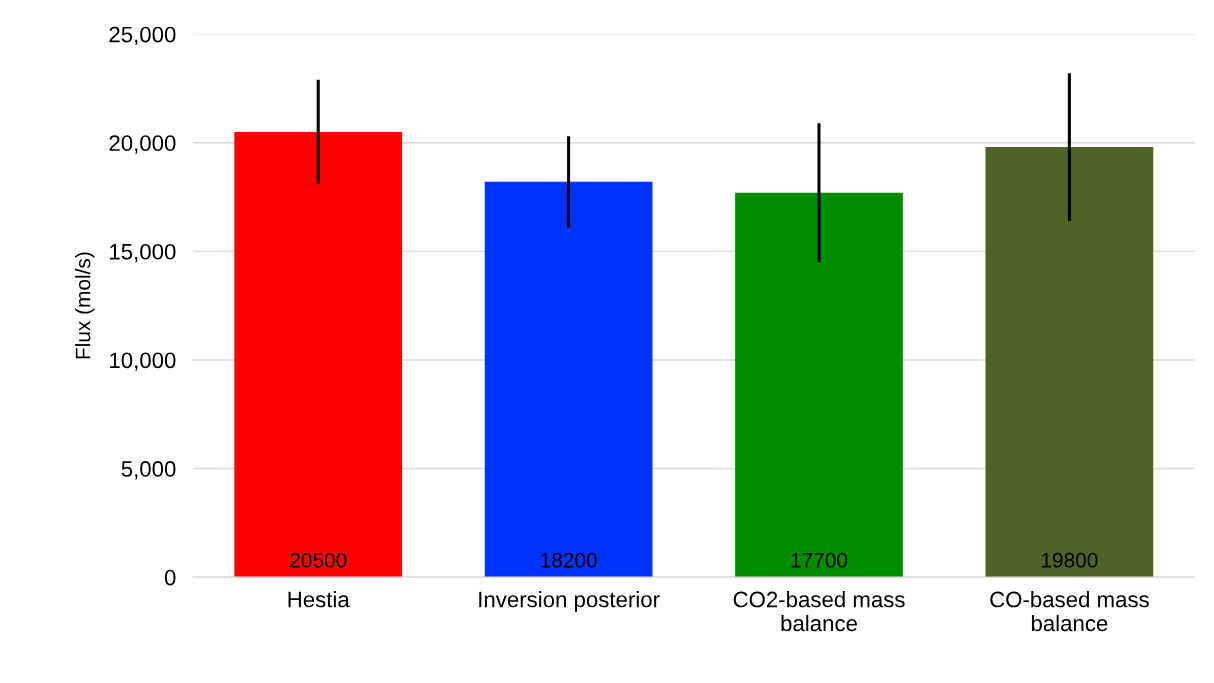 The width and height of the screenshot is (1214, 683). Describe the element at coordinates (1069, 611) in the screenshot. I see `x-tick-label: CO-based mass balance` at that location.